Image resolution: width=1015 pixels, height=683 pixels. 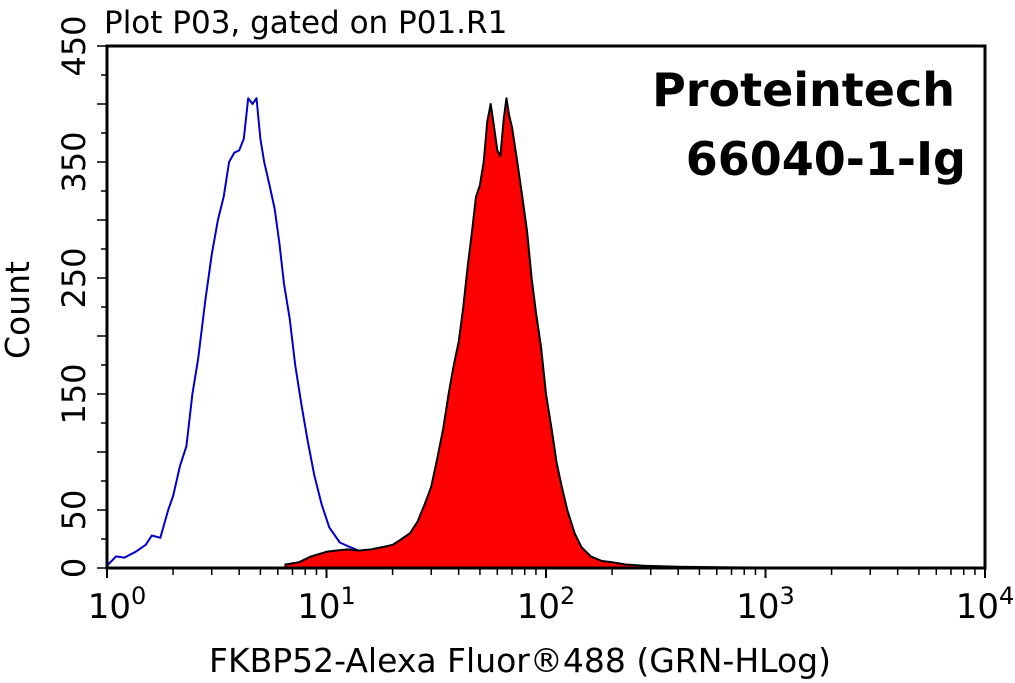 What do you see at coordinates (803, 90) in the screenshot?
I see `brand-annotation: Proteintech` at bounding box center [803, 90].